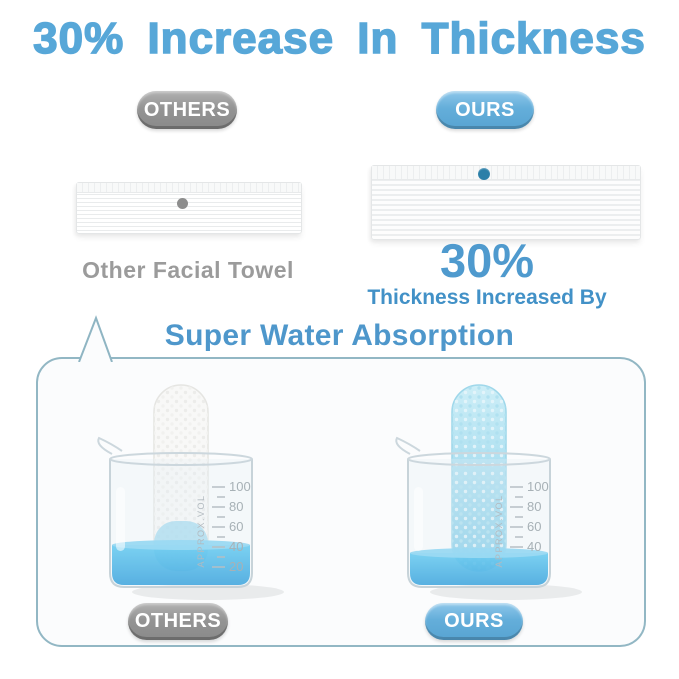  I want to click on ours-badge-top-label: OURS, so click(485, 109).